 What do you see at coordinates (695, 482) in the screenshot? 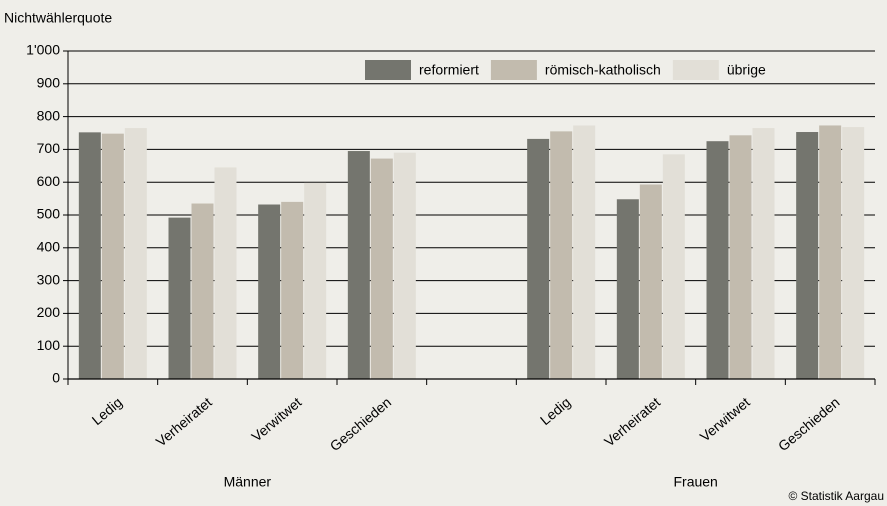
I see `group-label: Frauen` at bounding box center [695, 482].